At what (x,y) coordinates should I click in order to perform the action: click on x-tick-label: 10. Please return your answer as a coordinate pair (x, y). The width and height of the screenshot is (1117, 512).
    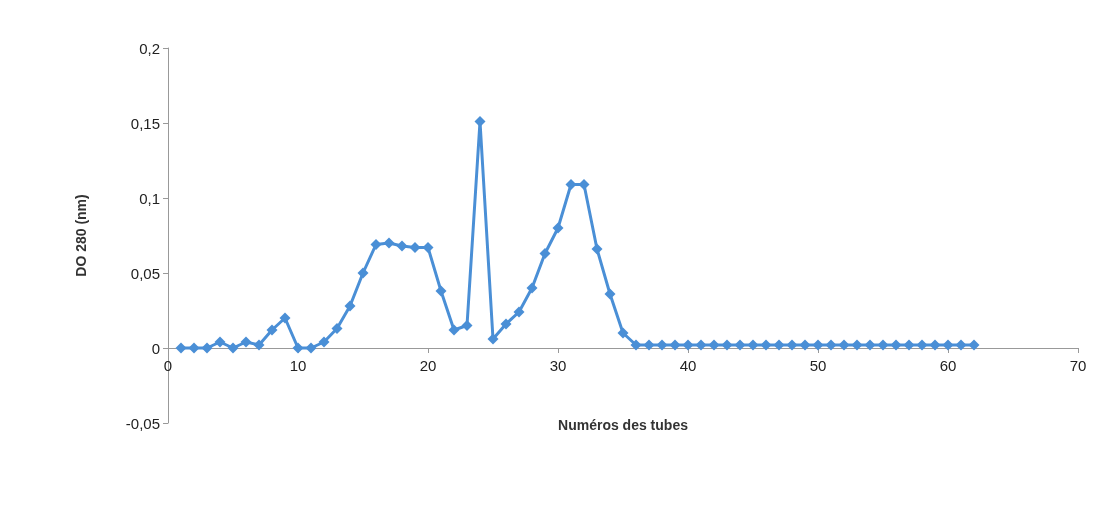
    Looking at the image, I should click on (298, 365).